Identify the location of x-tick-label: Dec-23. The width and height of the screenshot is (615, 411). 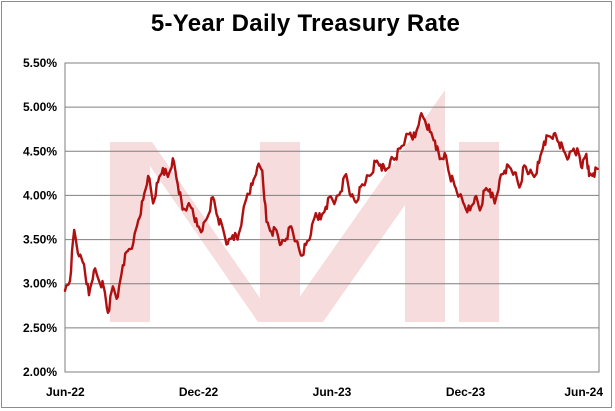
(466, 392).